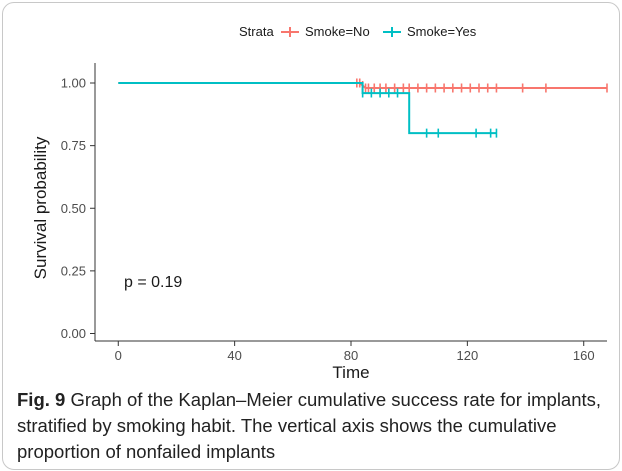  What do you see at coordinates (442, 31) in the screenshot?
I see `legend-label-yes: Smoke=Yes` at bounding box center [442, 31].